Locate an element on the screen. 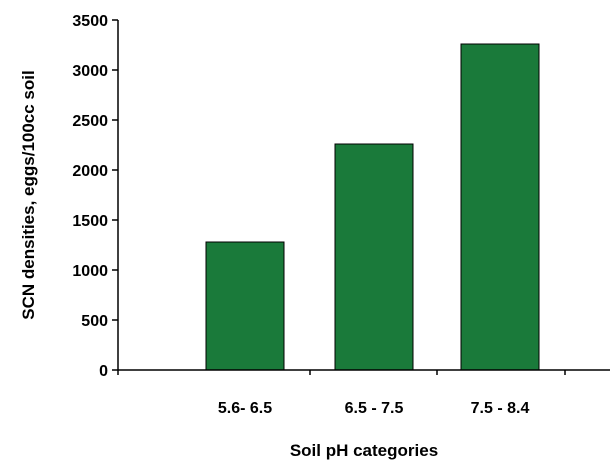  x-tick-label: 5.6- 6.5 is located at coordinates (245, 408).